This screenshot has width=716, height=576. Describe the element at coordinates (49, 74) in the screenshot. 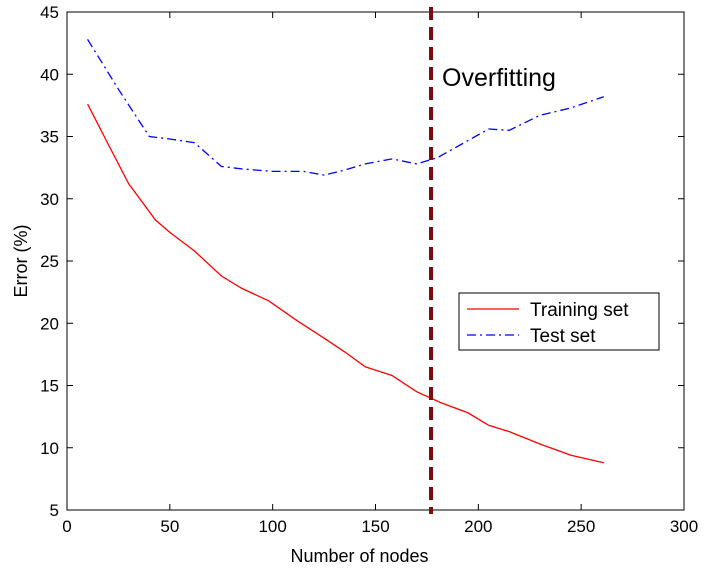

I see `y-tick-label: 40` at that location.